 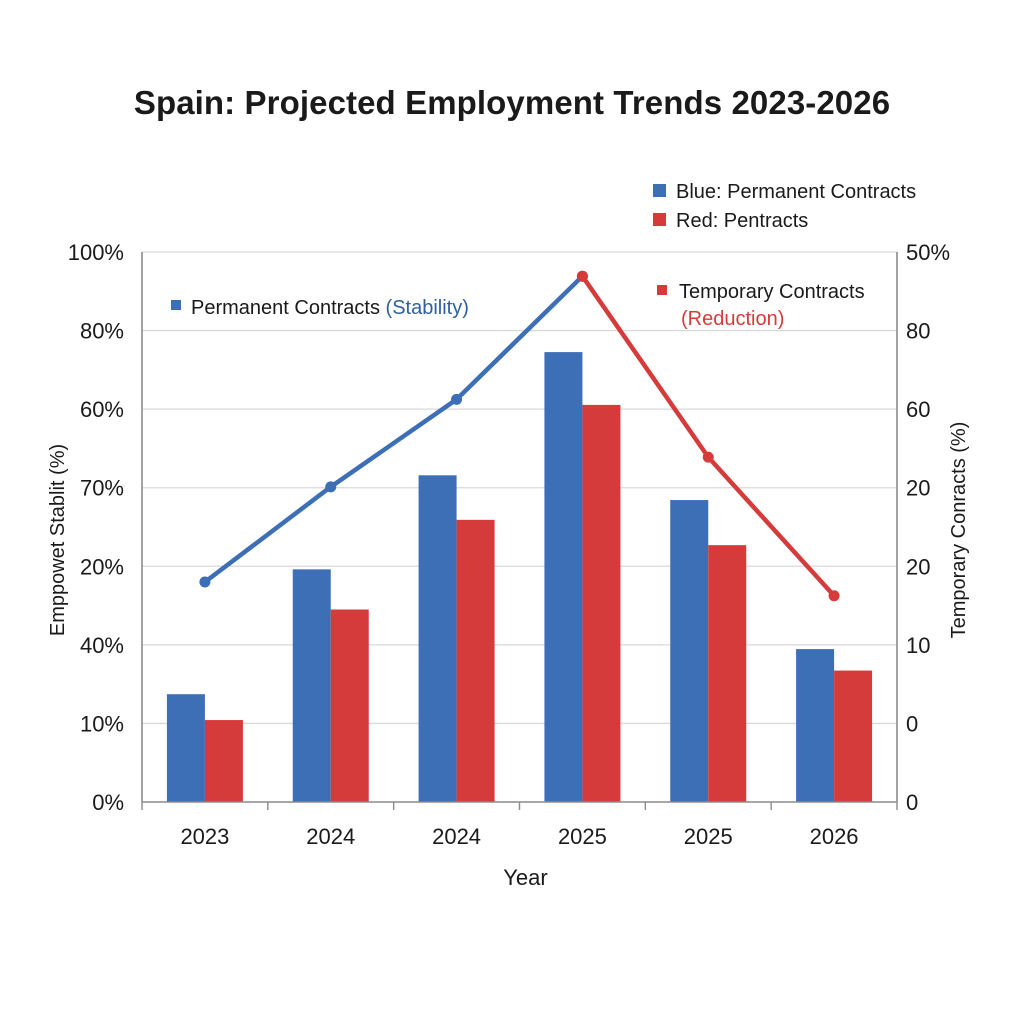 I want to click on line-permanent-stability, so click(x=393, y=429).